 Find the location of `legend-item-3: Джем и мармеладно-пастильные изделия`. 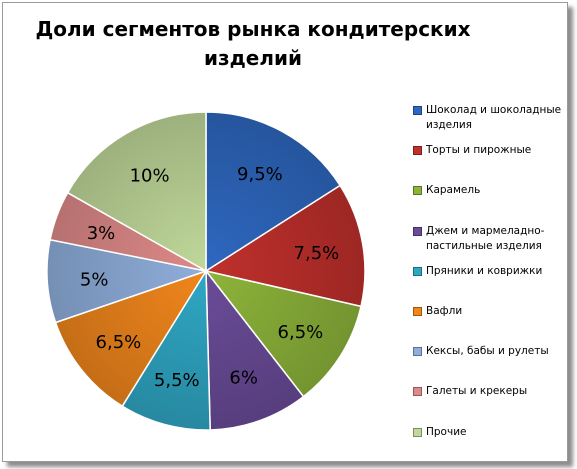

legend-item-3: Джем и мармеладно-пастильные изделия is located at coordinates (493, 239).